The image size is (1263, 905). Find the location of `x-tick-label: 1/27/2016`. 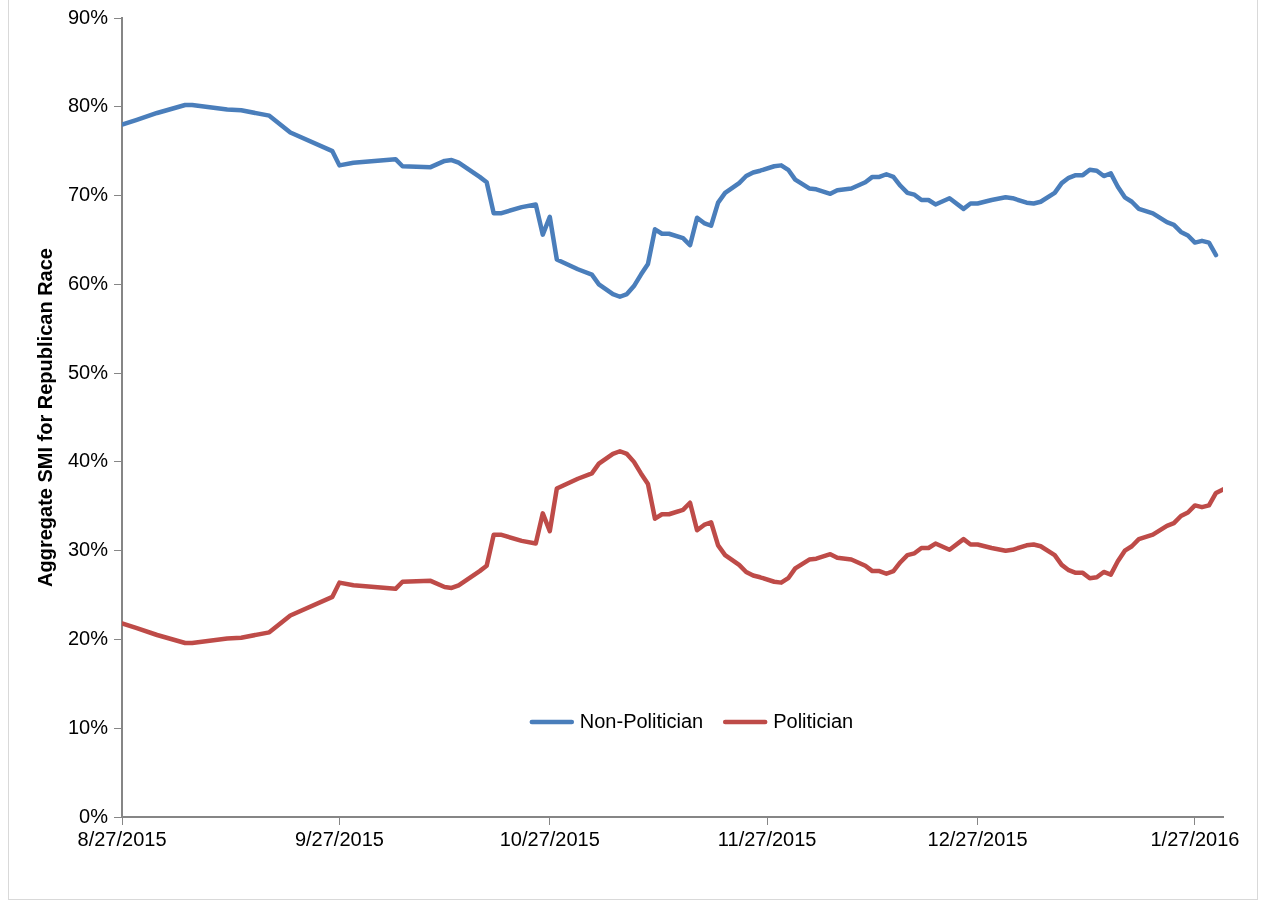

x-tick-label: 1/27/2016 is located at coordinates (1195, 838).